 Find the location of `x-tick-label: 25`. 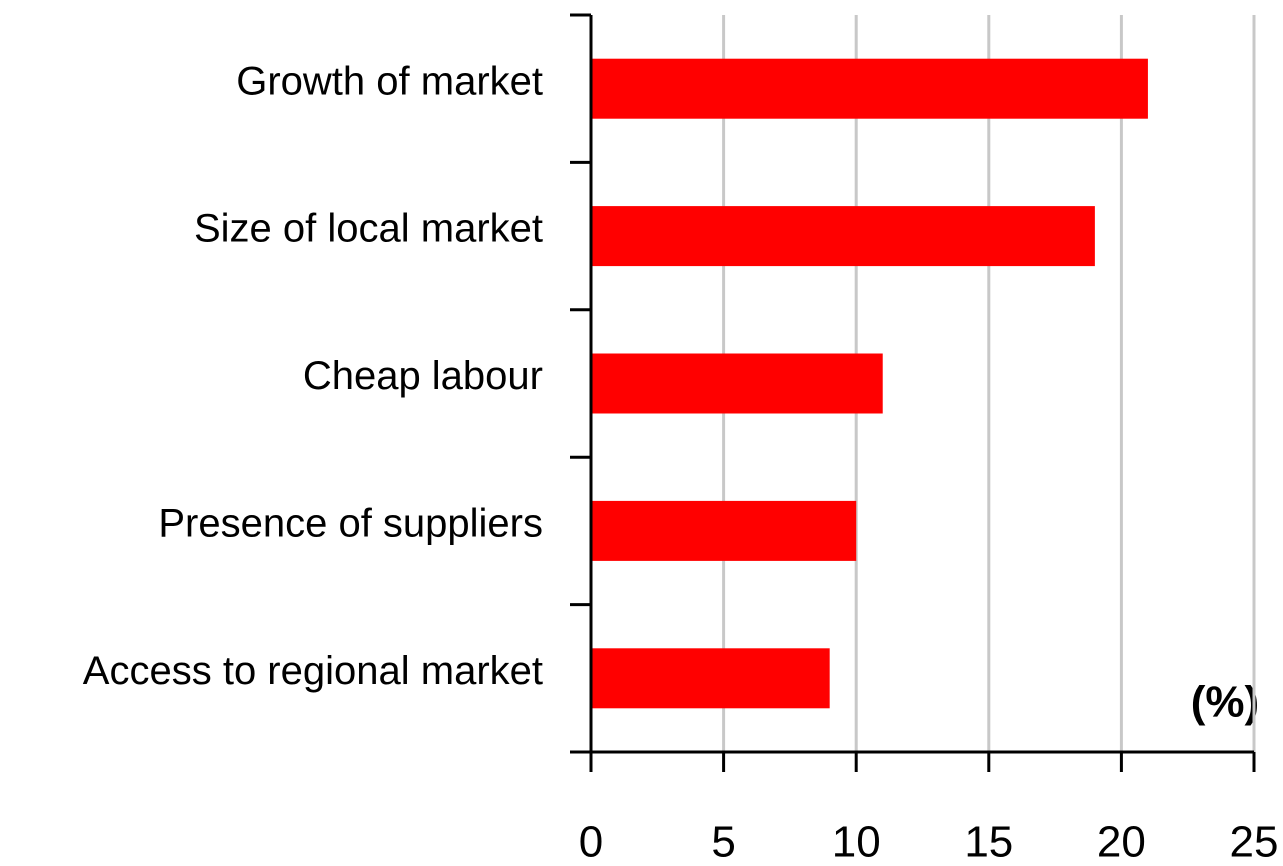

x-tick-label: 25 is located at coordinates (1254, 842).